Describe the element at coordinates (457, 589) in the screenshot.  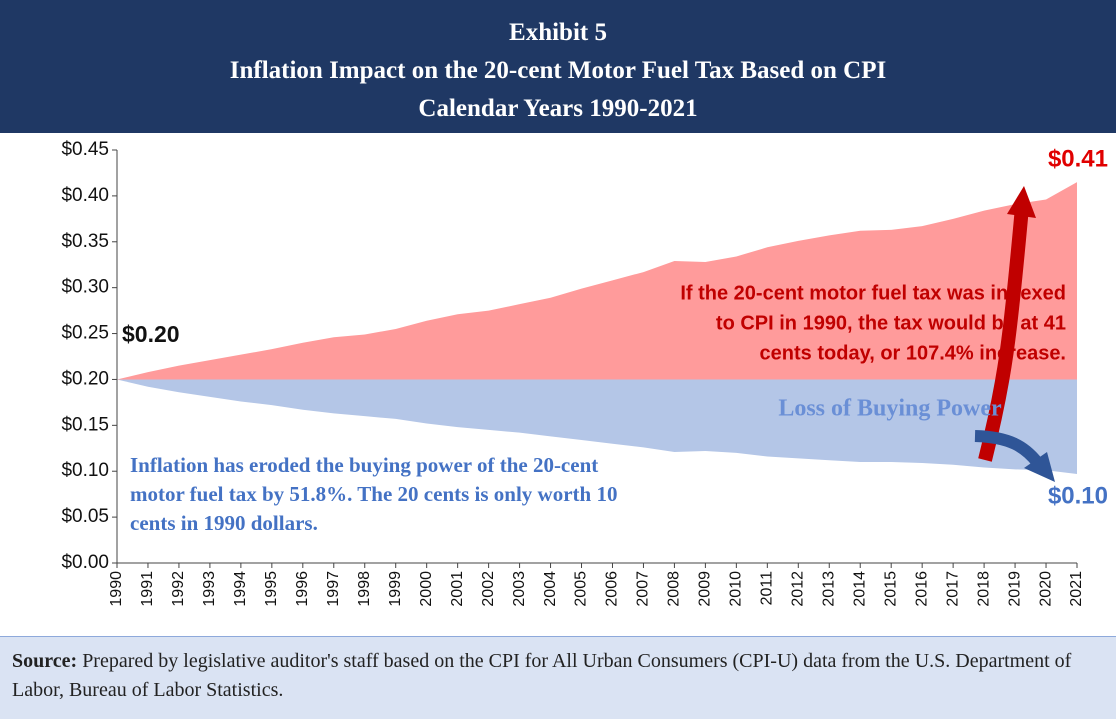
I see `x-tick-label: 2001` at that location.